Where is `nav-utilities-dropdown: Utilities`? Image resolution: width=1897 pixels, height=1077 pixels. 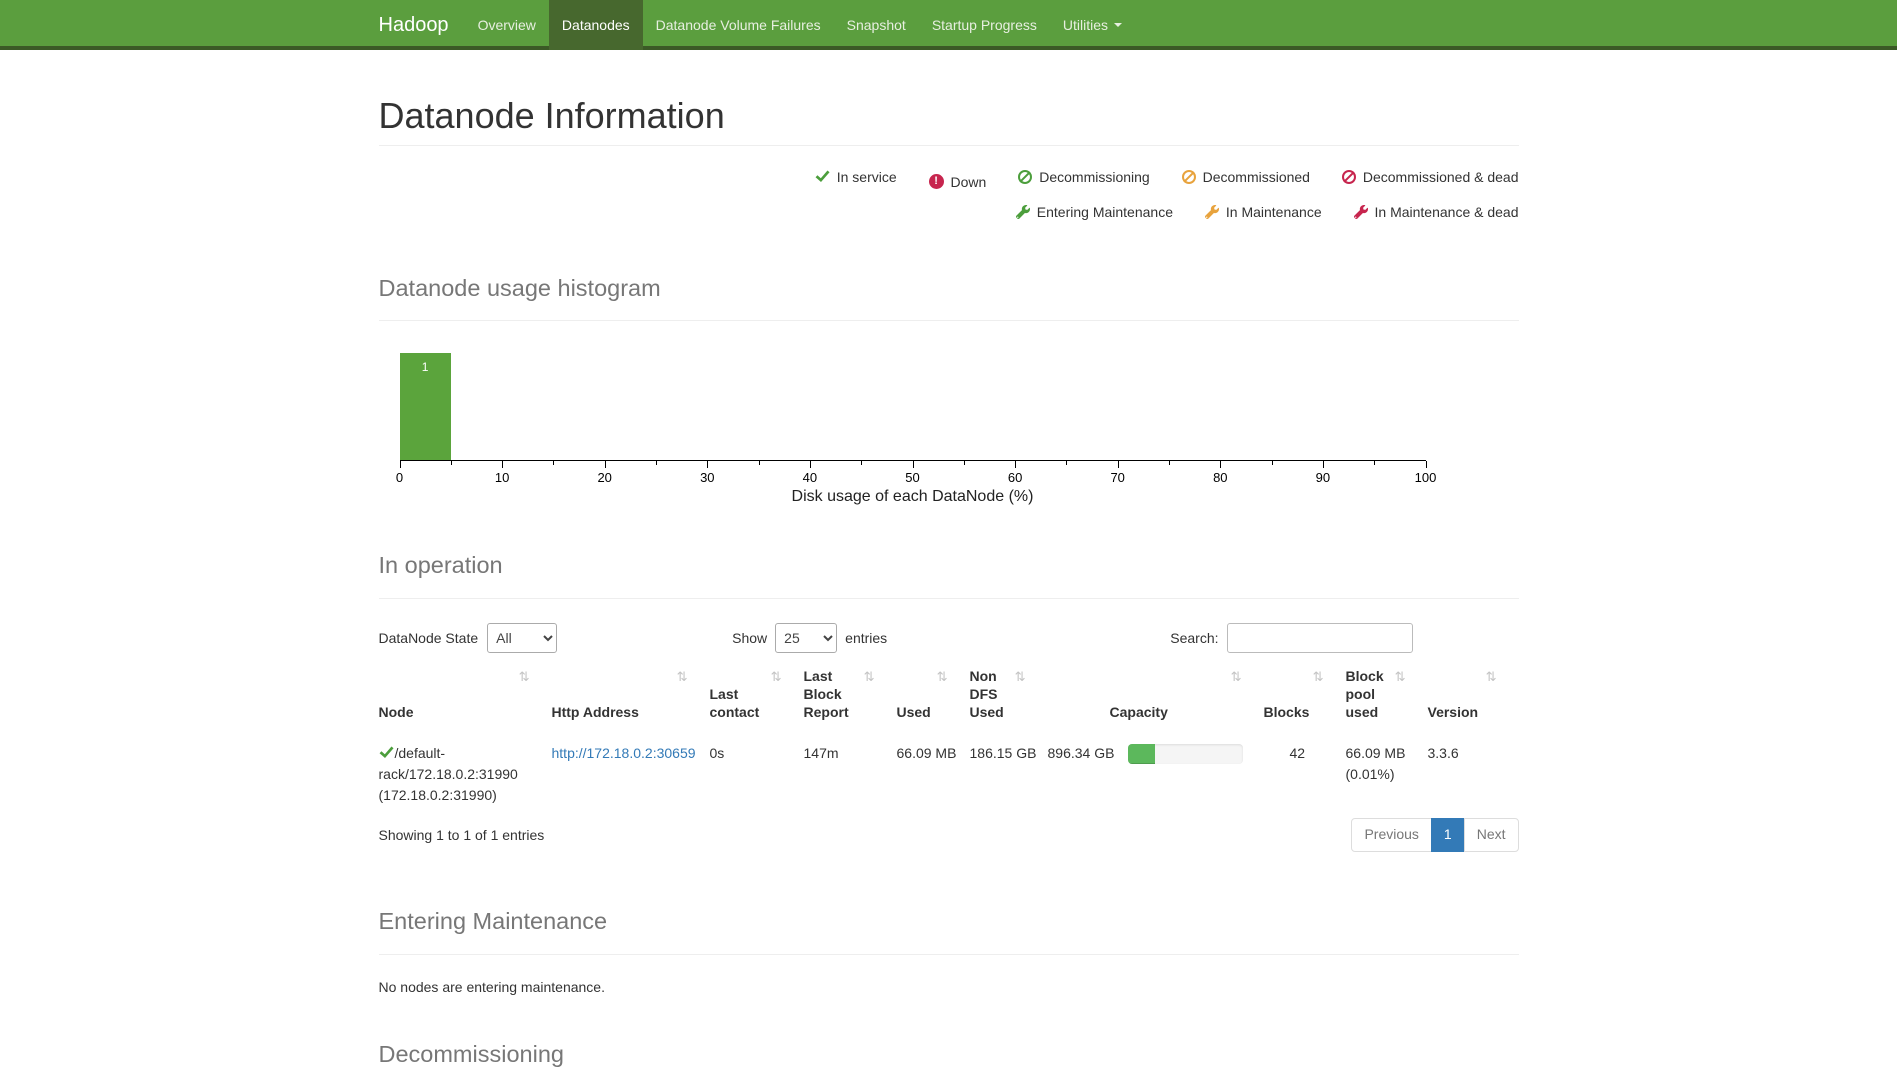 nav-utilities-dropdown: Utilities is located at coordinates (1092, 25).